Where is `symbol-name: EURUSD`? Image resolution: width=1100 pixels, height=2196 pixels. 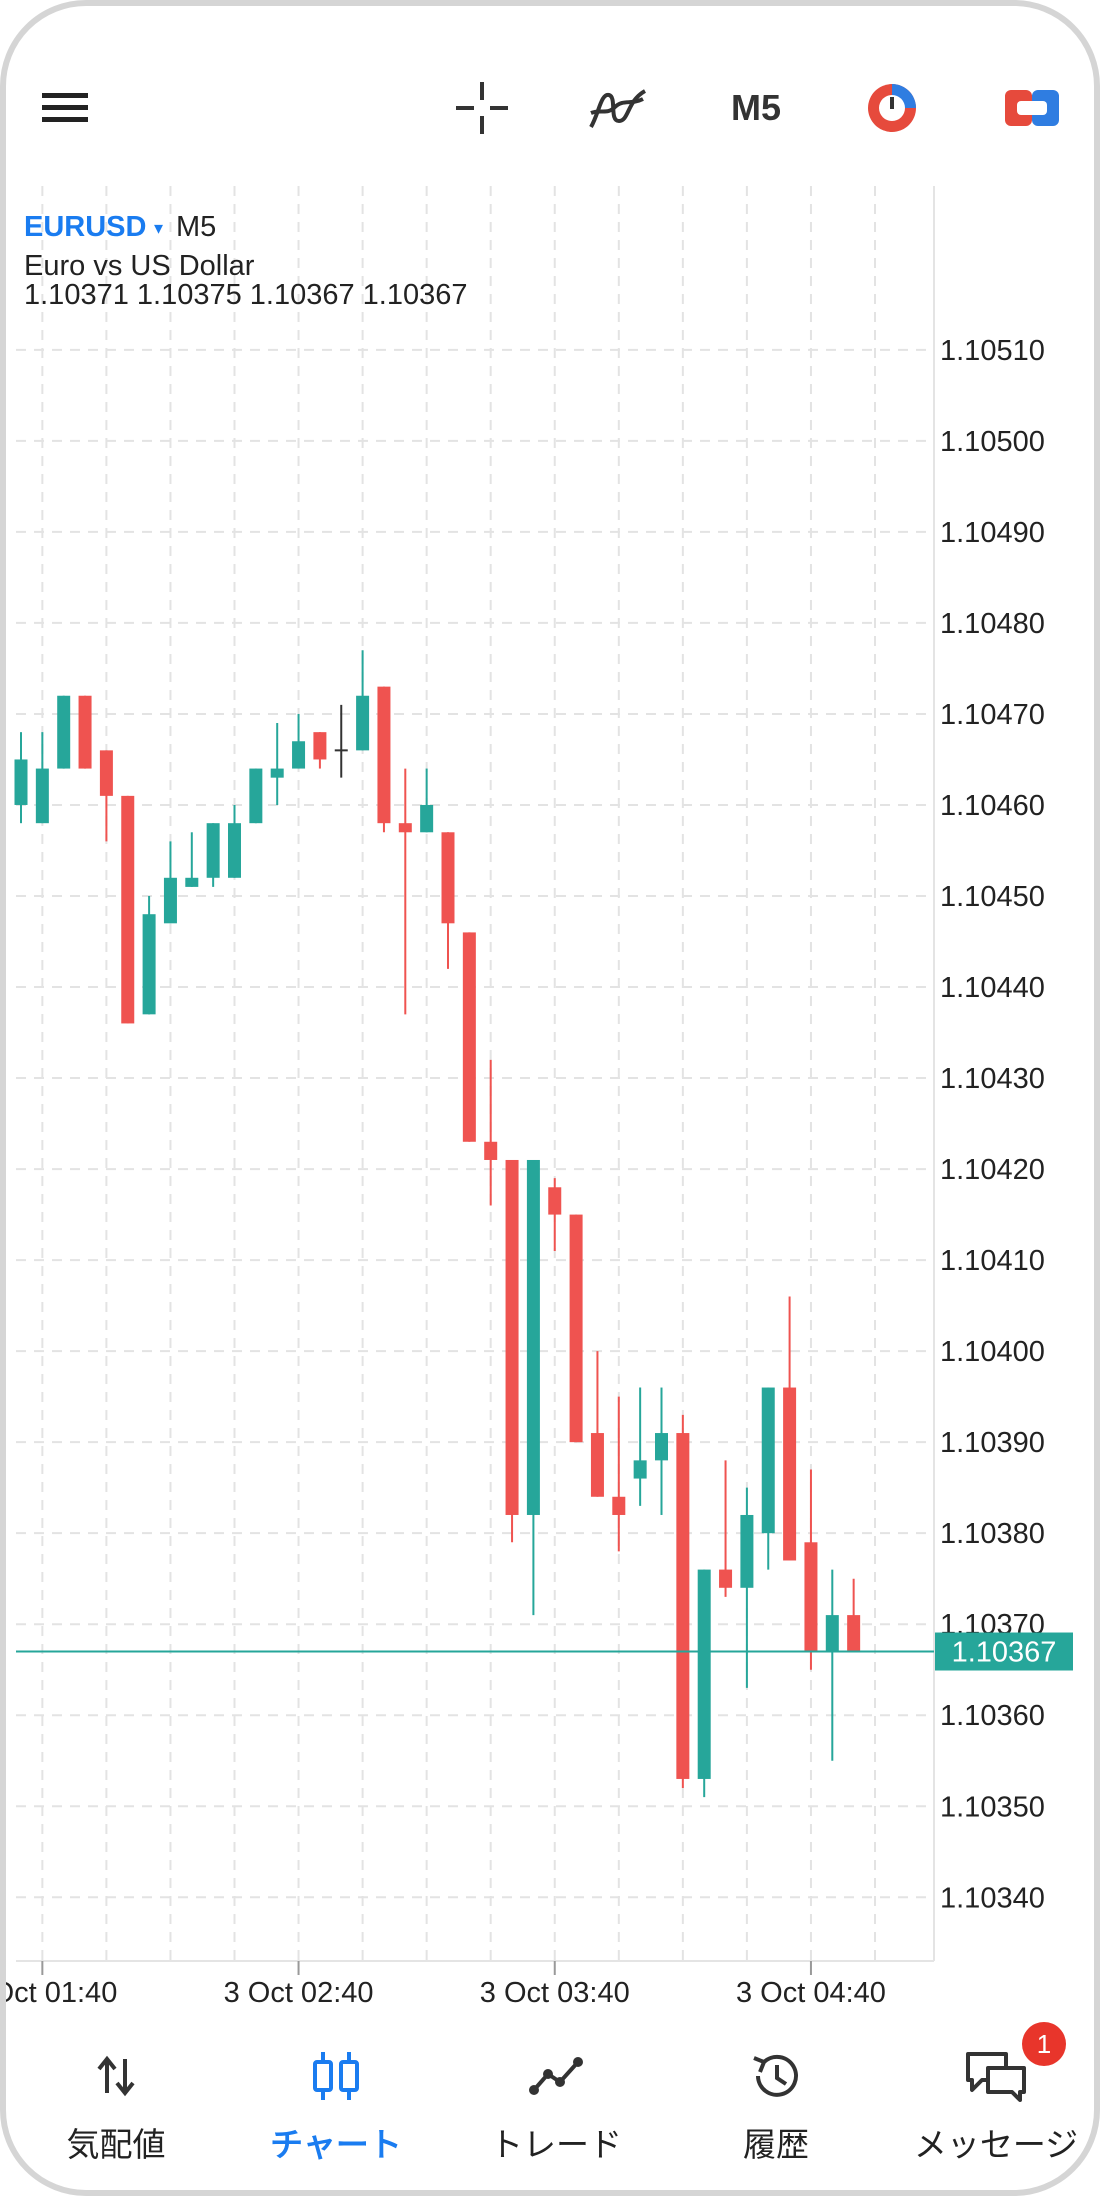 symbol-name: EURUSD is located at coordinates (85, 227).